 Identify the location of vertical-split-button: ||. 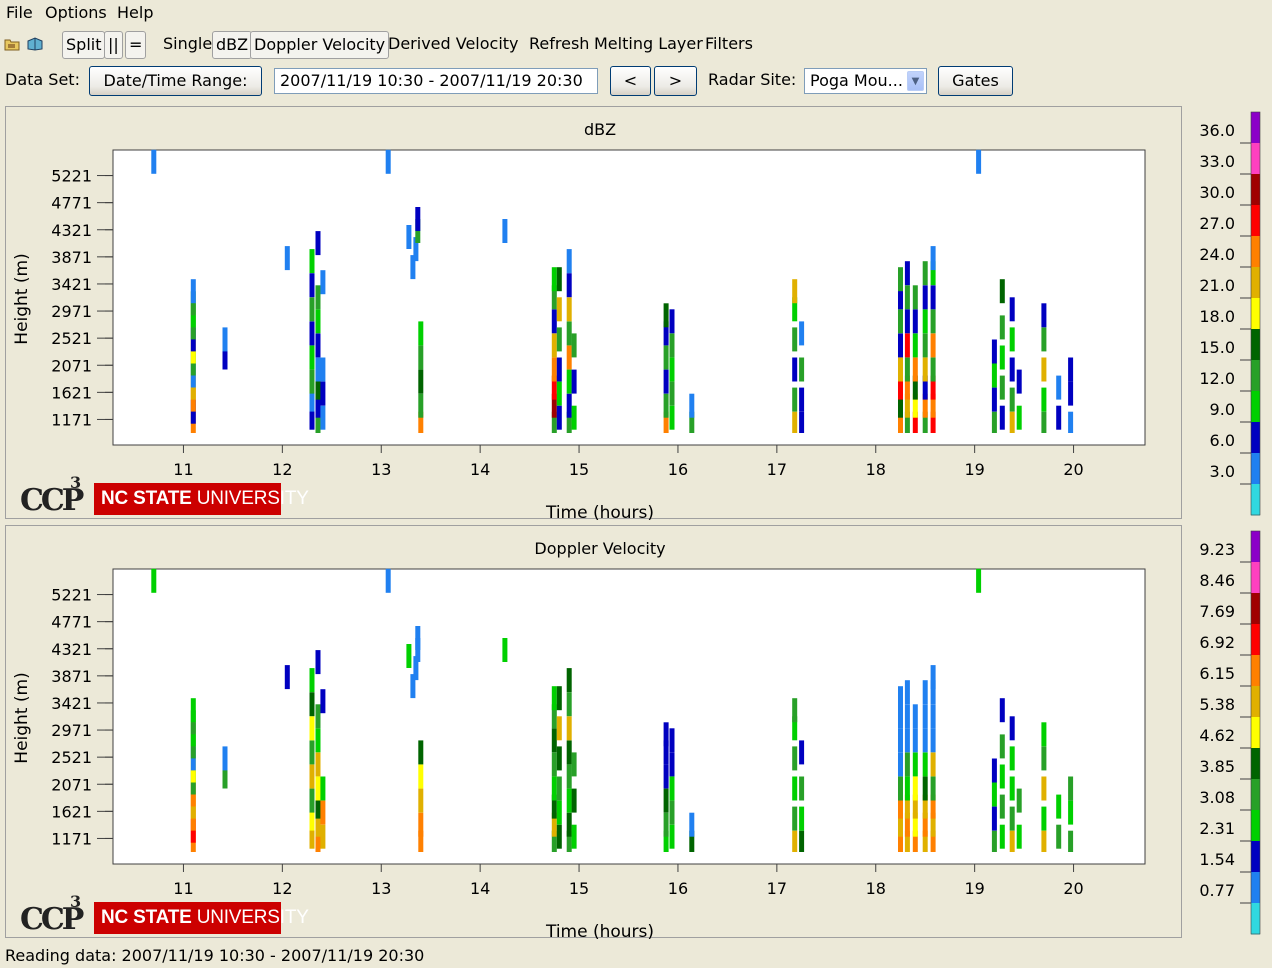
(113, 45).